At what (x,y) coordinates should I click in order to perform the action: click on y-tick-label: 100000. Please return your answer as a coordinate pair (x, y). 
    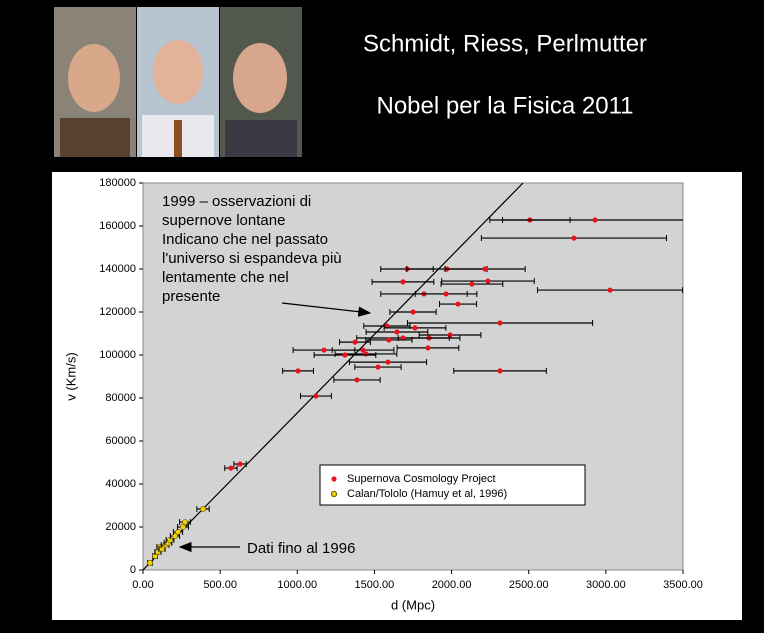
    Looking at the image, I should click on (117, 355).